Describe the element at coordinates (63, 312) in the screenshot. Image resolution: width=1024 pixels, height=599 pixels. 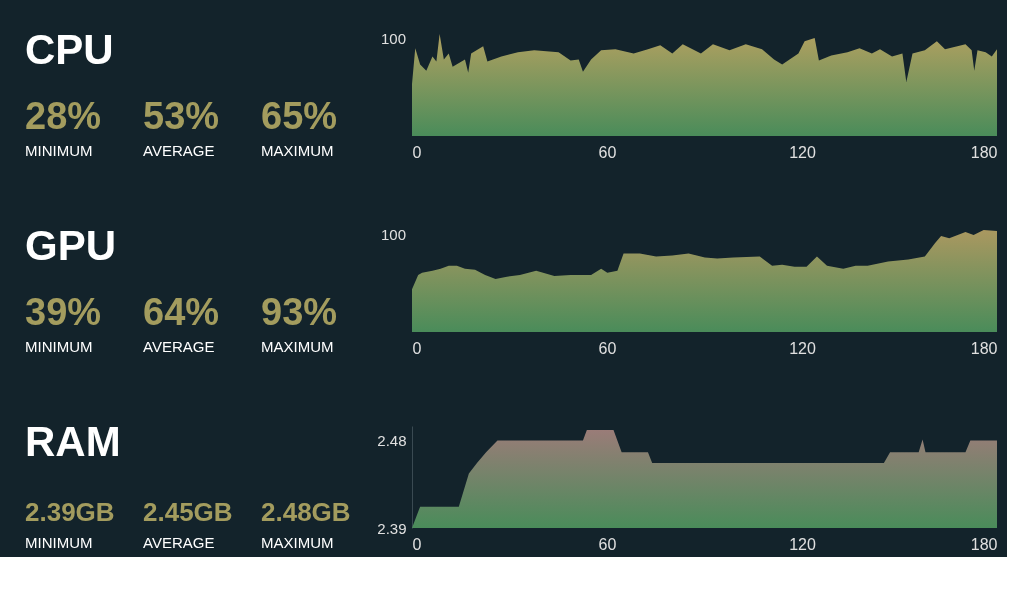
I see `text: 39%` at that location.